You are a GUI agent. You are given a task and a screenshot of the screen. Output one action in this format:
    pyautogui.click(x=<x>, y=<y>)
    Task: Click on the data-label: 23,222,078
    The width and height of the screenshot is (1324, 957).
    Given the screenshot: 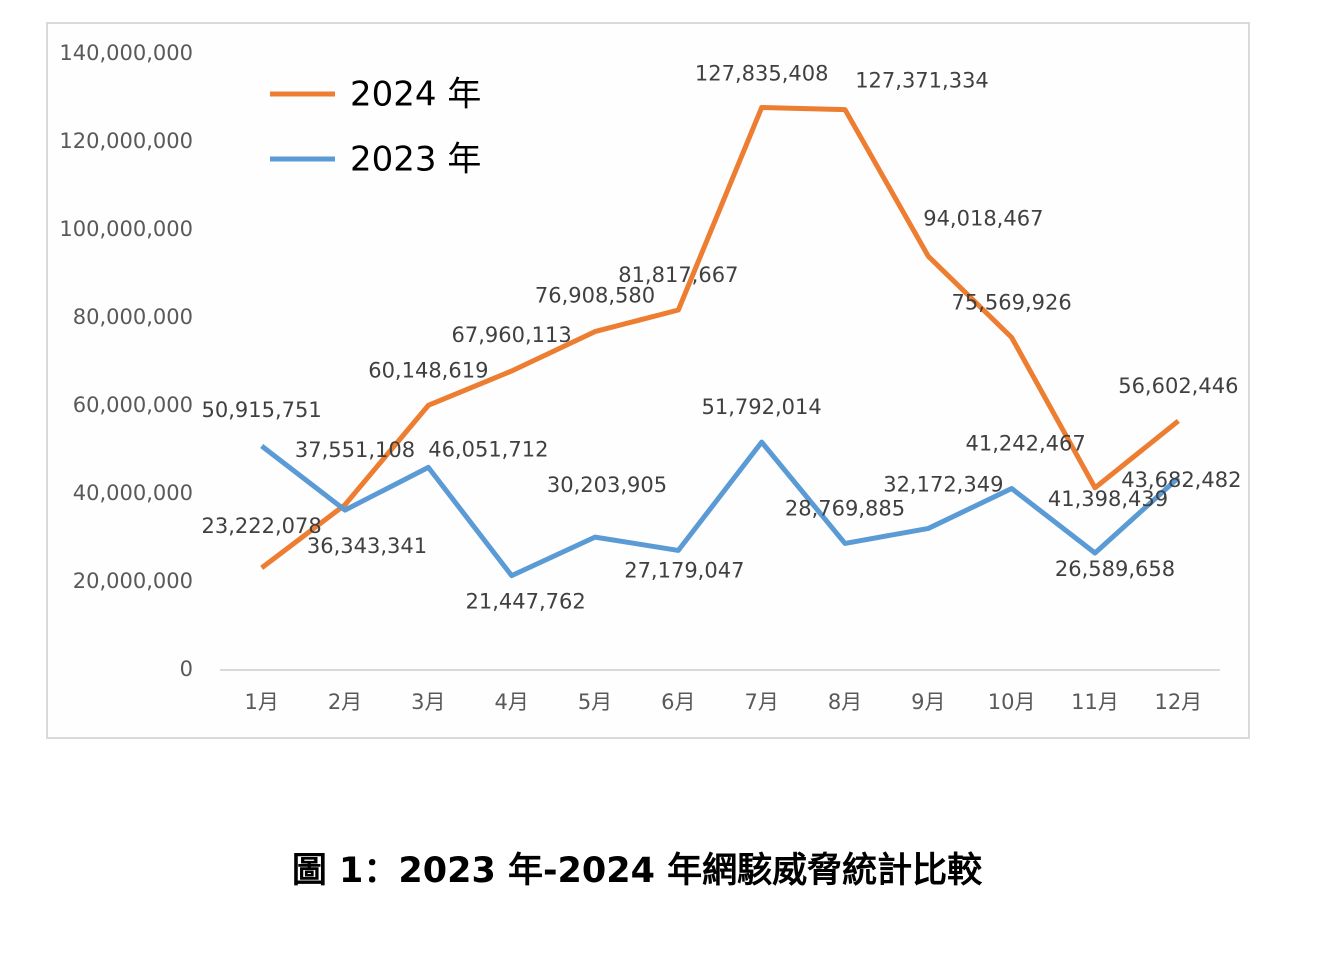 What is the action you would take?
    pyautogui.click(x=262, y=526)
    